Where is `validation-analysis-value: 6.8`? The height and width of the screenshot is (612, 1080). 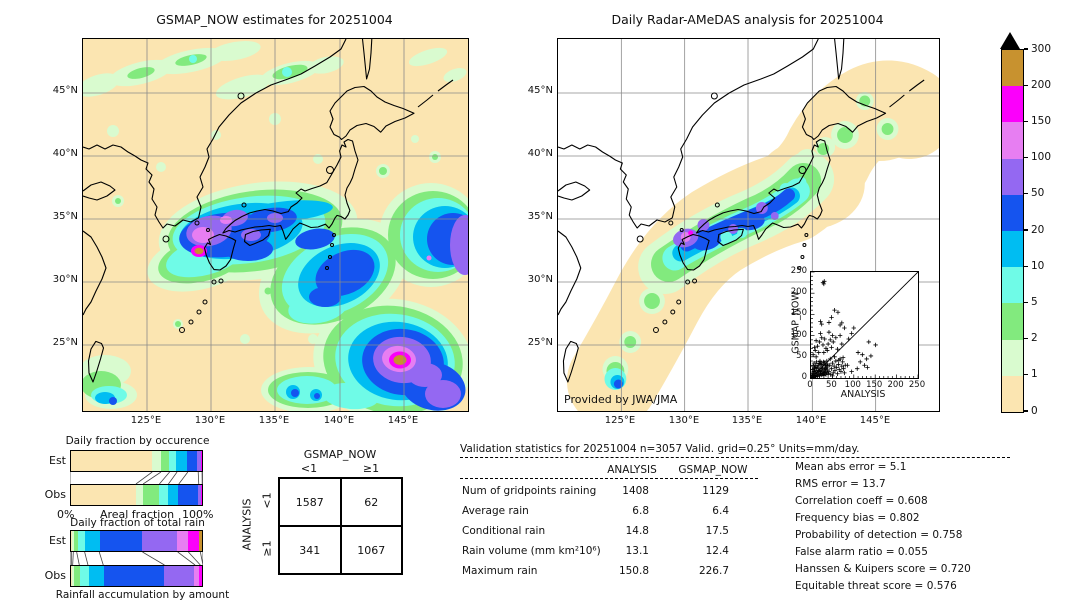 validation-analysis-value: 6.8 is located at coordinates (640, 511).